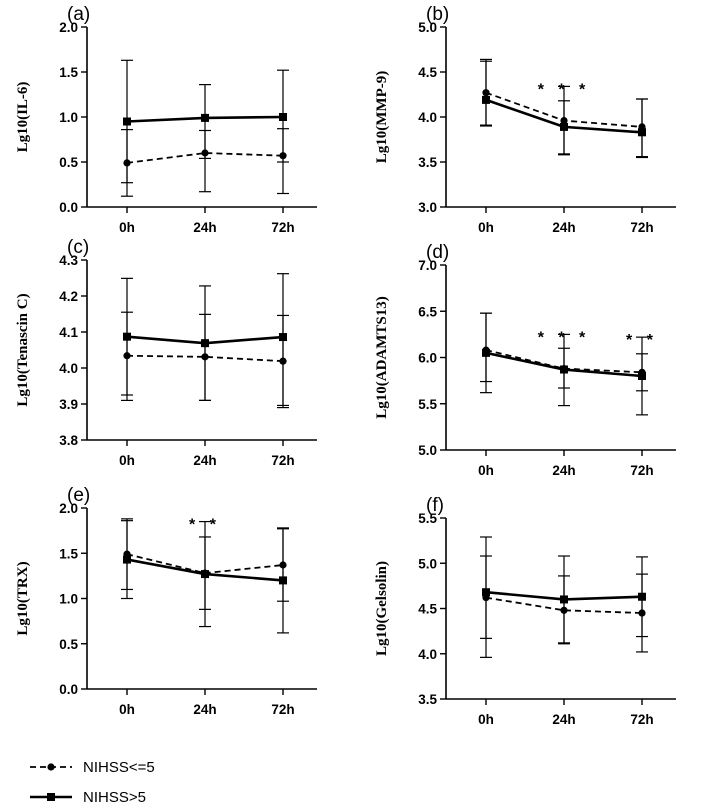 The height and width of the screenshot is (807, 708). I want to click on chart-panel-a: 0.0 0.5 1.0 1.5 2.0 0h 24h 72h Lg10(IL-6) (a), so click(166, 119).